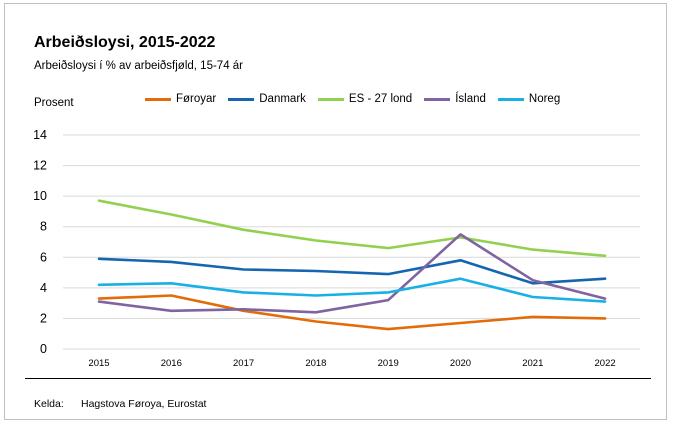  I want to click on x-tick-label: 2017, so click(243, 363).